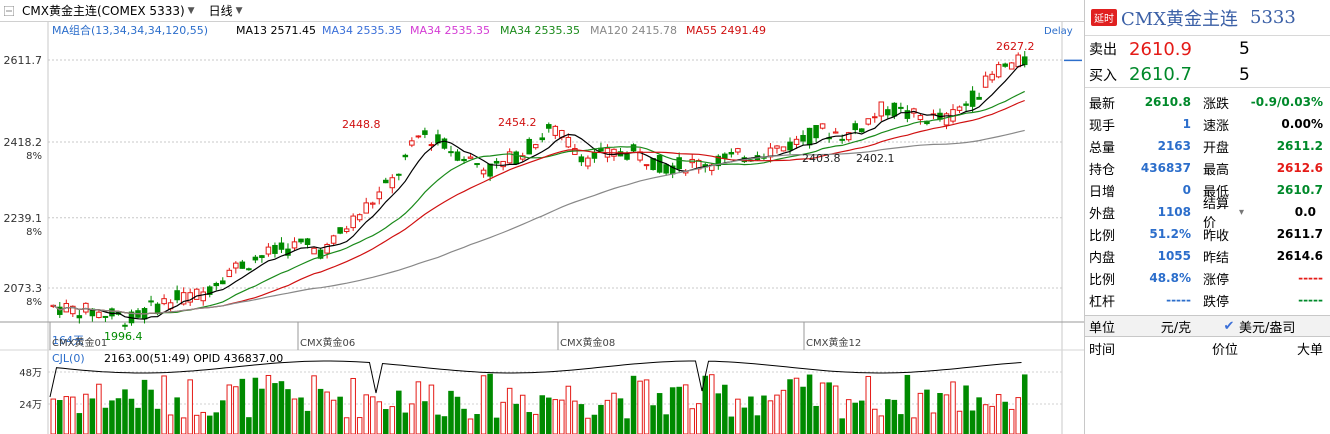 Image resolution: width=1330 pixels, height=434 pixels. What do you see at coordinates (68, 358) in the screenshot?
I see `volume-panel-title: CJL(0)` at bounding box center [68, 358].